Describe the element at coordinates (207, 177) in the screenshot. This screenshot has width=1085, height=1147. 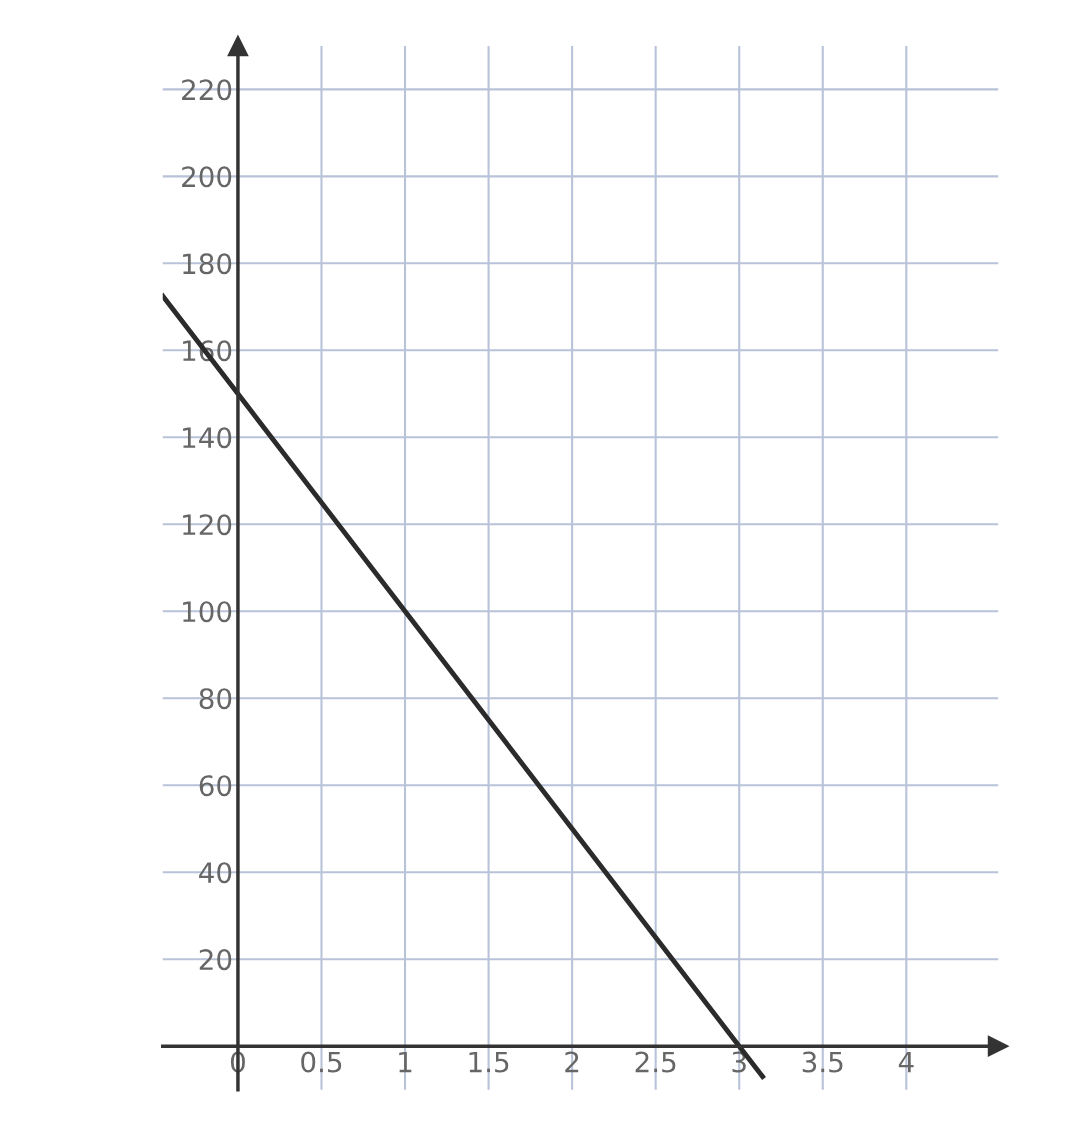
I see `y-tick-label: 200` at that location.